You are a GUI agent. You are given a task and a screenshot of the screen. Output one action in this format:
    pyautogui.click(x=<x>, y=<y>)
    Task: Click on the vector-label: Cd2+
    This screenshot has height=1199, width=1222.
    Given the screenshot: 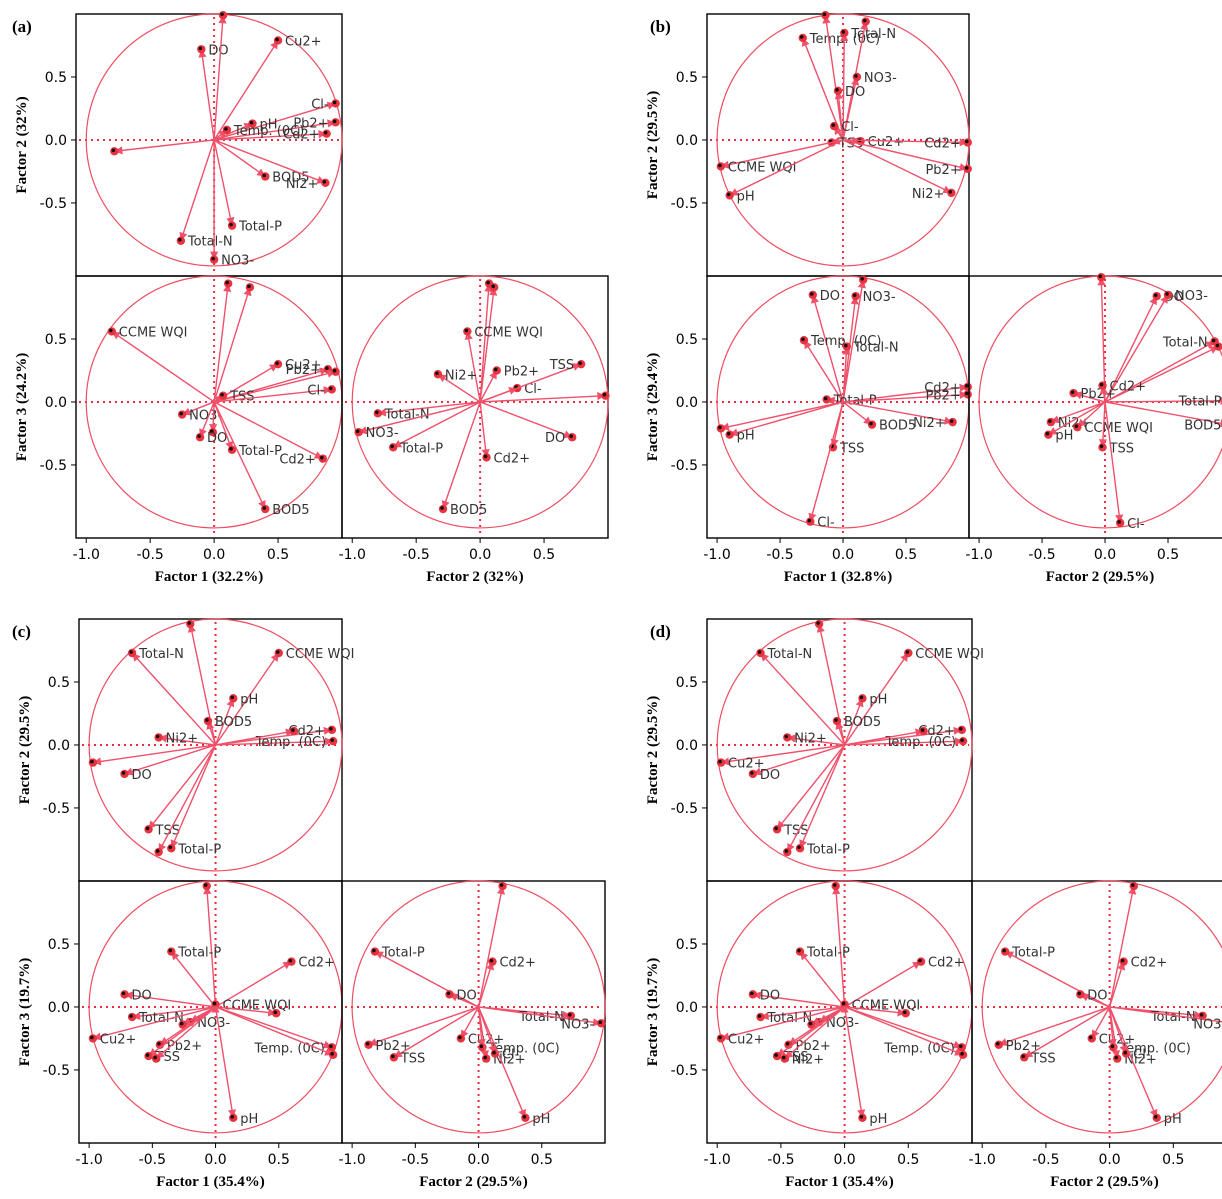 What is the action you would take?
    pyautogui.click(x=306, y=731)
    